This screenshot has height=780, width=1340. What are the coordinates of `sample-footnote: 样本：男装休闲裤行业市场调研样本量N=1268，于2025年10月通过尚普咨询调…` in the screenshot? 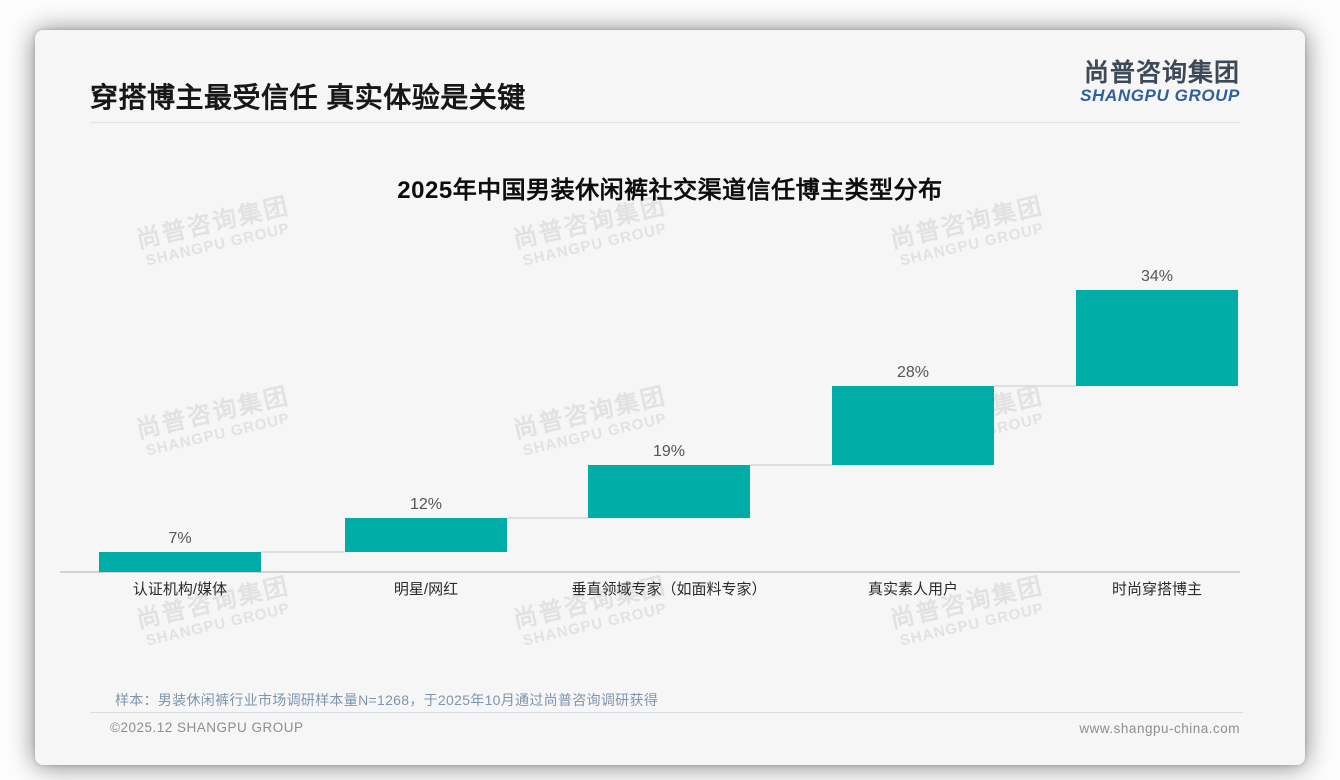 It's located at (387, 700).